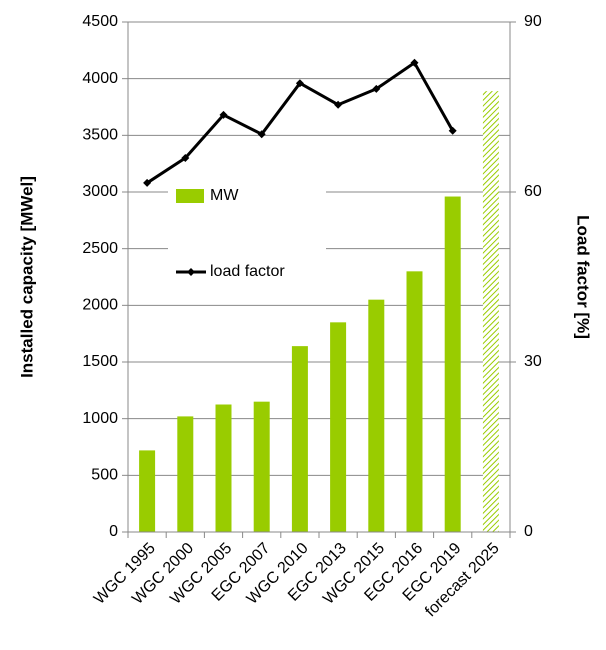  What do you see at coordinates (100, 191) in the screenshot?
I see `y-tick-label: 3000` at bounding box center [100, 191].